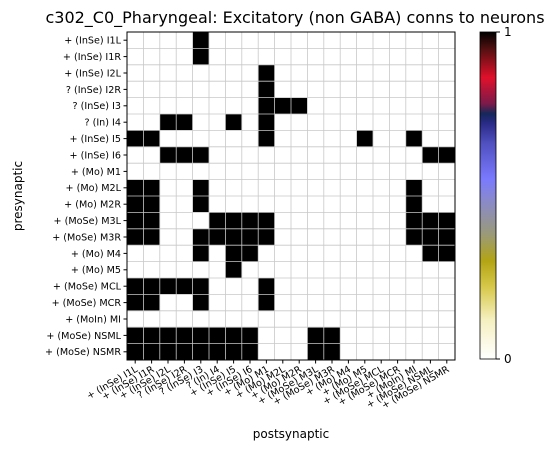  What do you see at coordinates (83, 336) in the screenshot?
I see `y-tick-label: + (MoSe) NSML` at bounding box center [83, 336].